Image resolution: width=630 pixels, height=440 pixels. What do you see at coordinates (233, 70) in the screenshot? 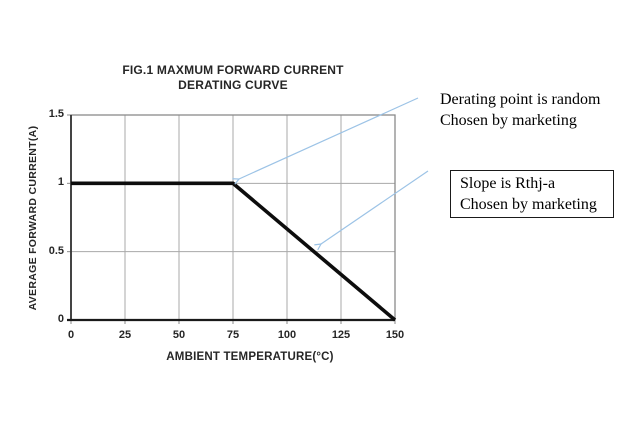
I see `figure-title-line1: FIG.1 MAXMUM FORWARD CURRENT` at bounding box center [233, 70].